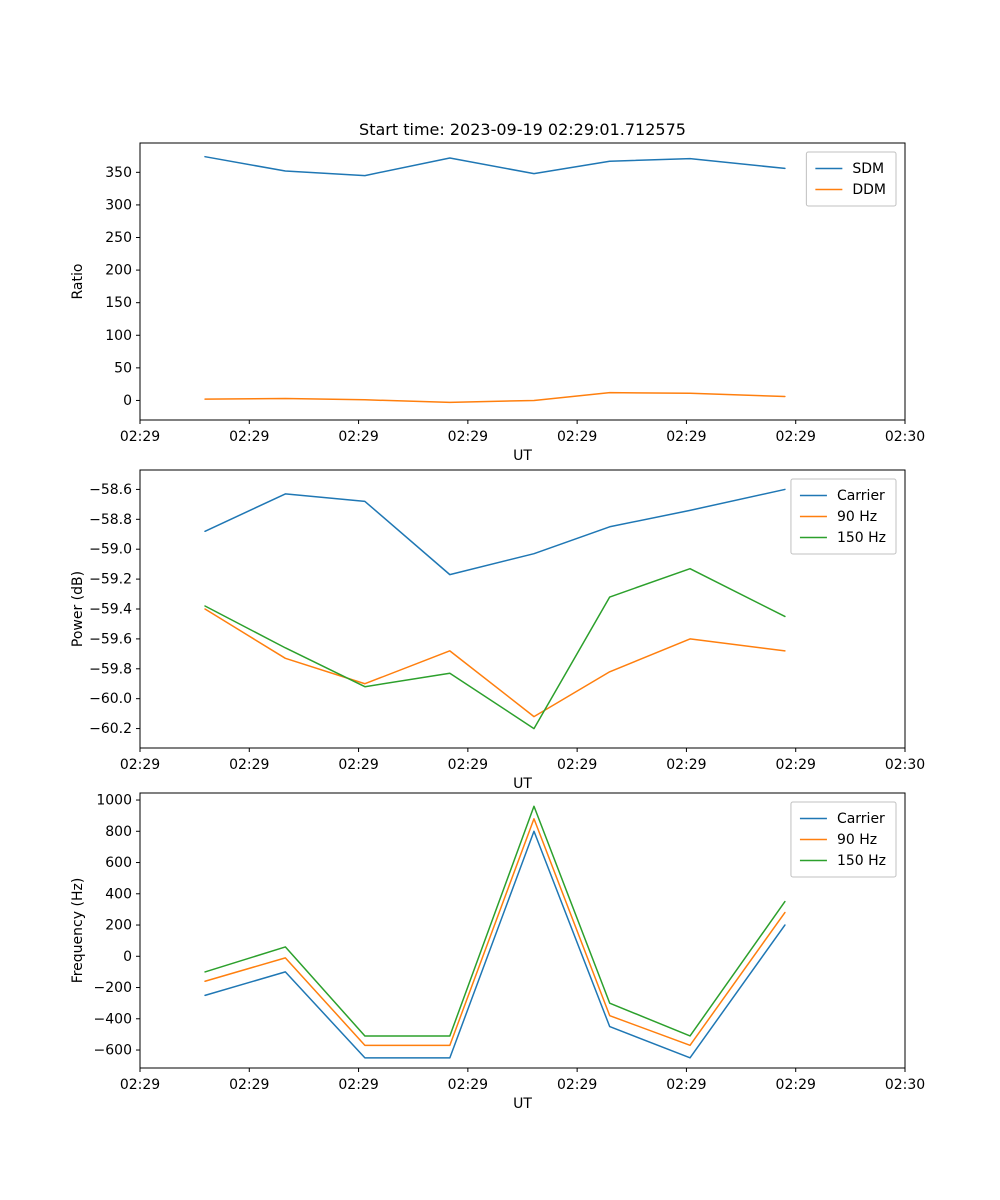 The height and width of the screenshot is (1200, 1000). I want to click on y-axis-label: Frequency (Hz), so click(78, 931).